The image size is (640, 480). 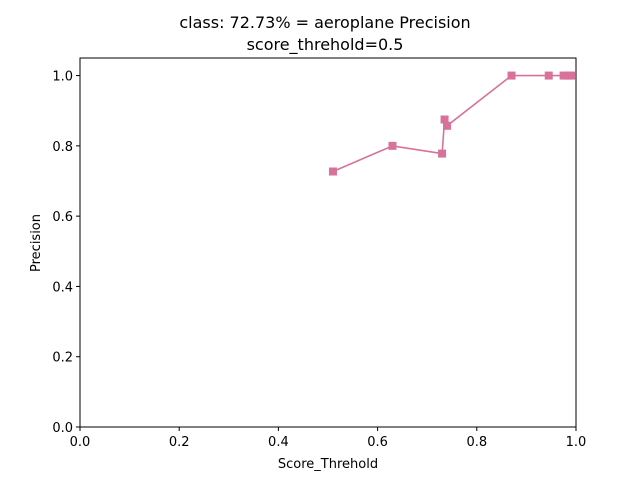 What do you see at coordinates (62, 287) in the screenshot?
I see `y-tick-label: 0.4` at bounding box center [62, 287].